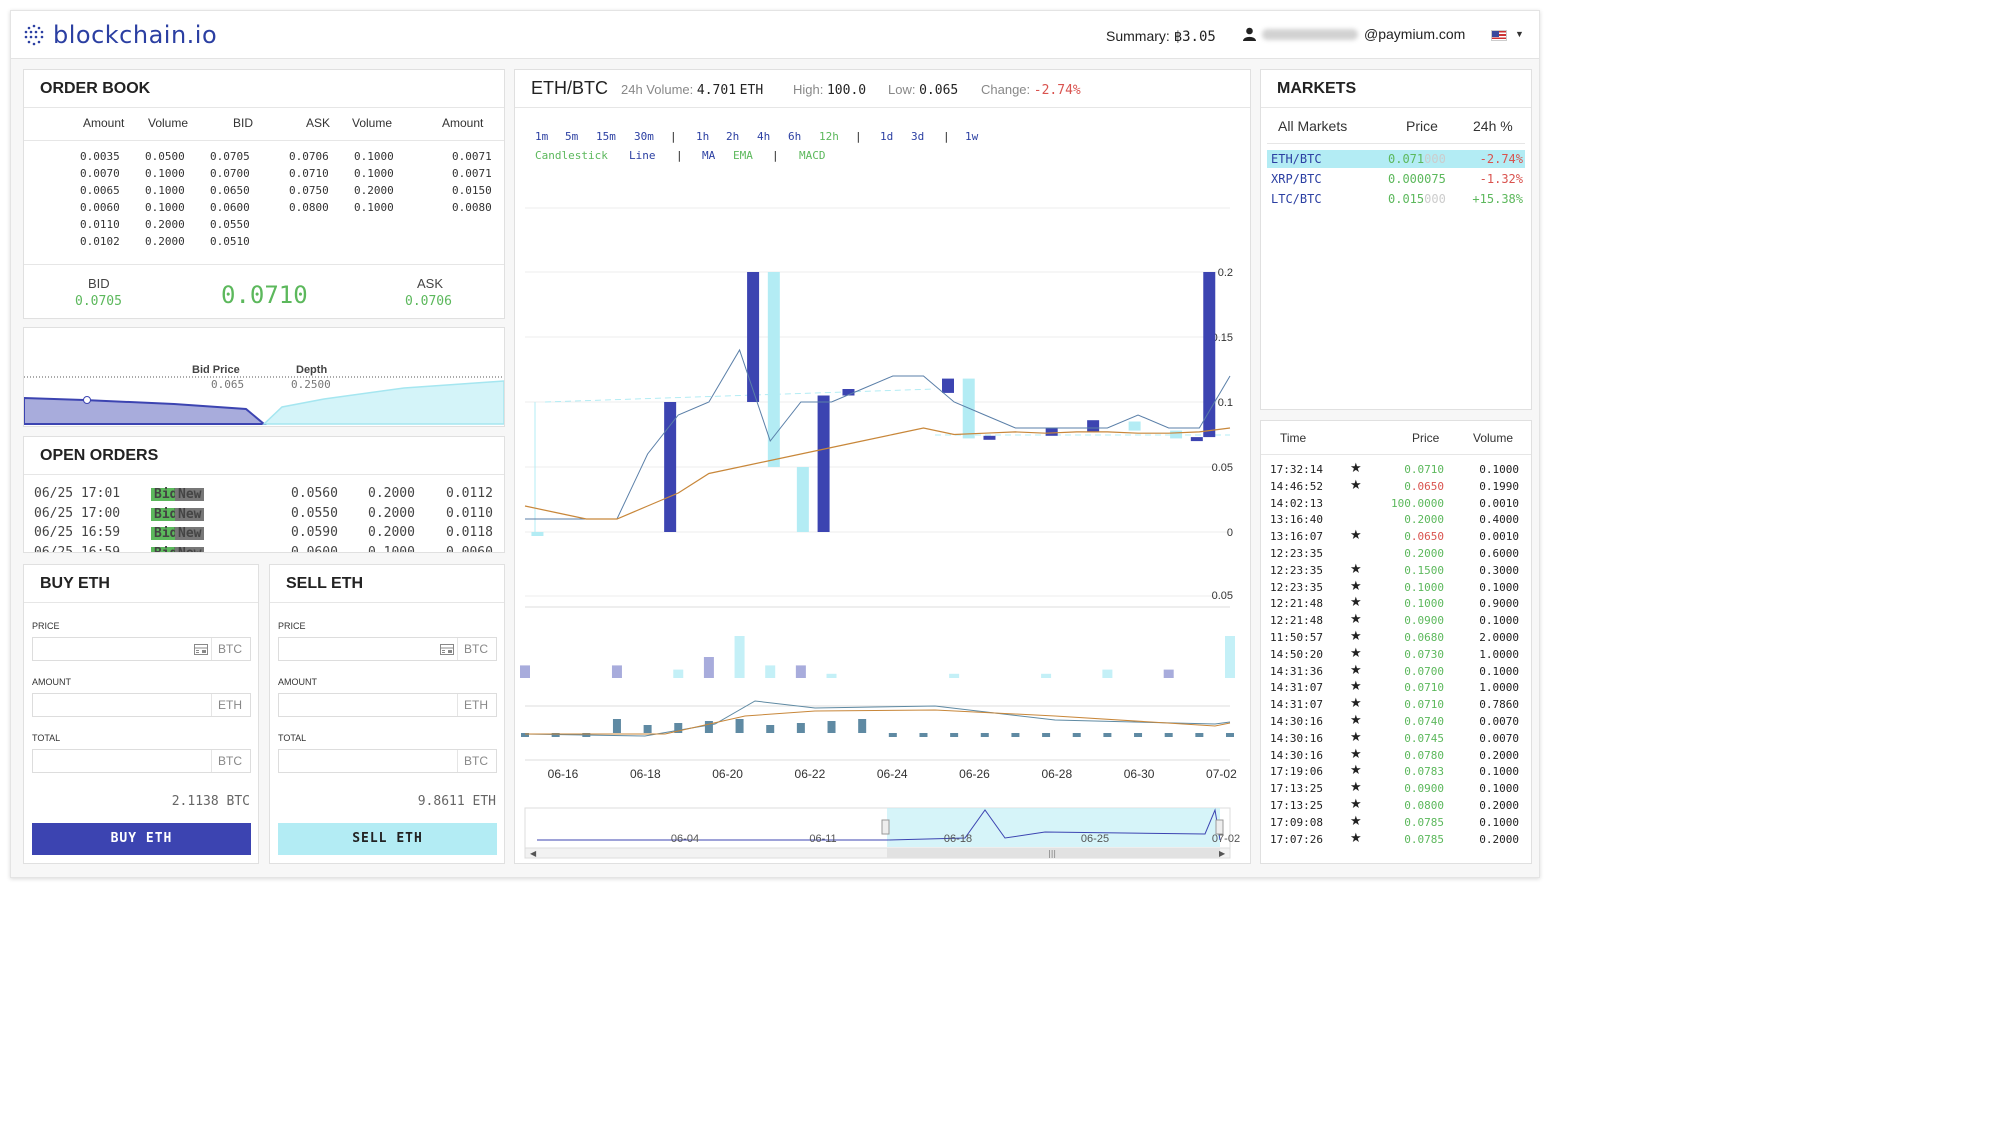 The width and height of the screenshot is (2000, 1130). What do you see at coordinates (141, 761) in the screenshot?
I see `buy-total-input: BTC` at bounding box center [141, 761].